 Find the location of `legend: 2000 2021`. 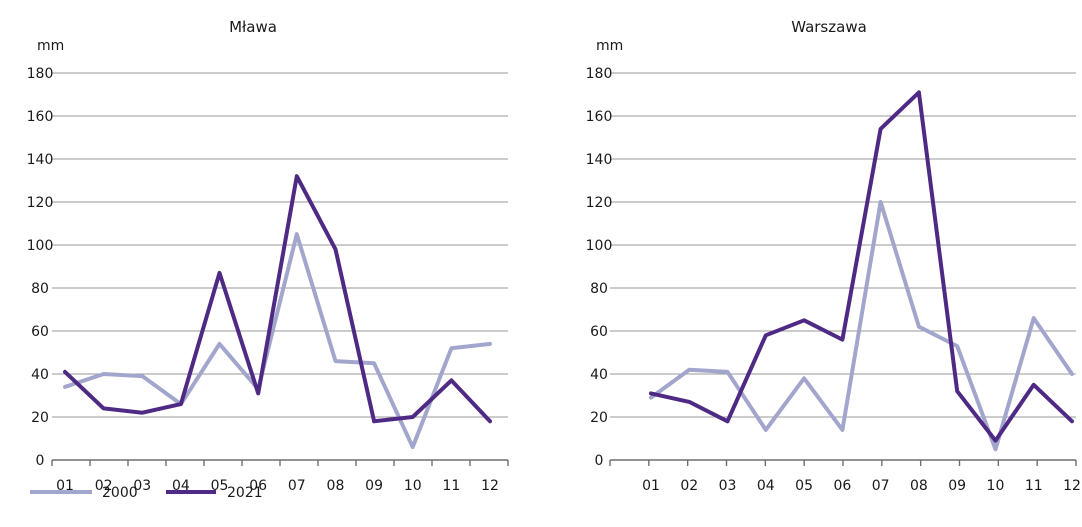

legend: 2000 2021 is located at coordinates (146, 493).